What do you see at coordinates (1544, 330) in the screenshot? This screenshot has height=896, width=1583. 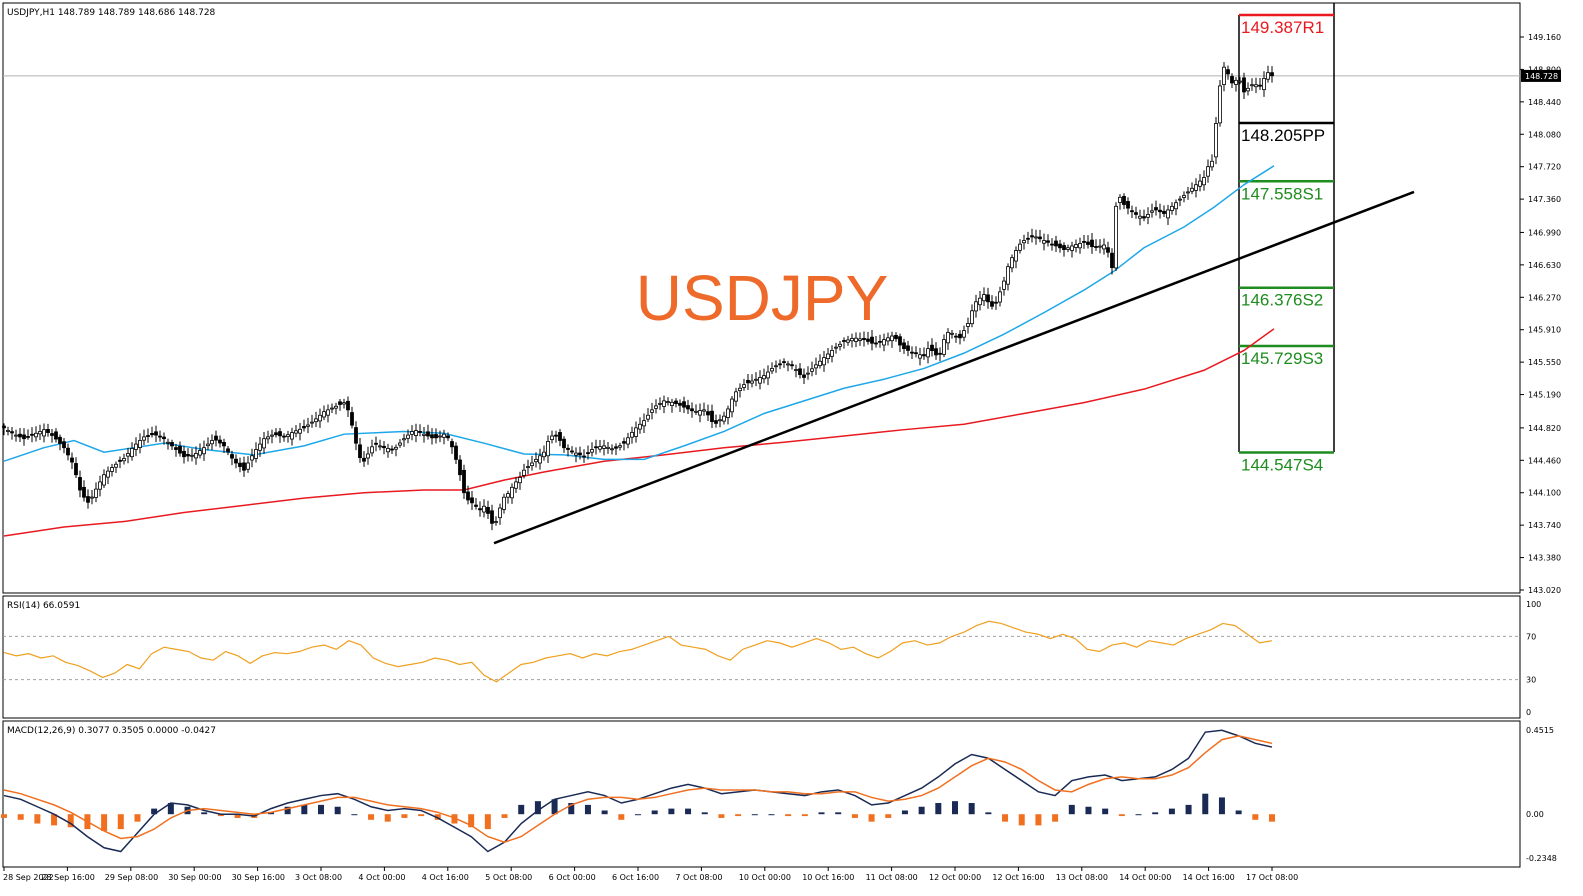 I see `price-tick-label: 145.910` at bounding box center [1544, 330].